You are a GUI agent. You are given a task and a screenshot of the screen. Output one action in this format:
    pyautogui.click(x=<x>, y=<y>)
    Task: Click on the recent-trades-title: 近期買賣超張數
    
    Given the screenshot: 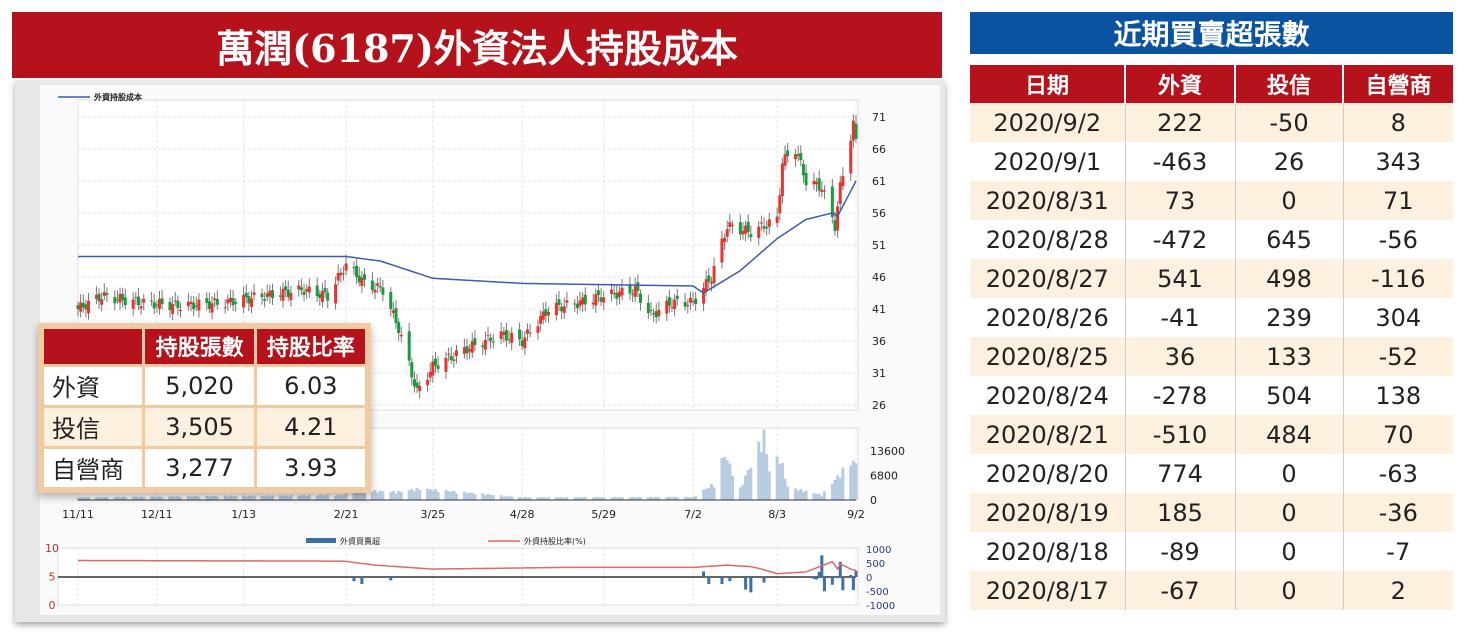 What is the action you would take?
    pyautogui.click(x=1211, y=33)
    